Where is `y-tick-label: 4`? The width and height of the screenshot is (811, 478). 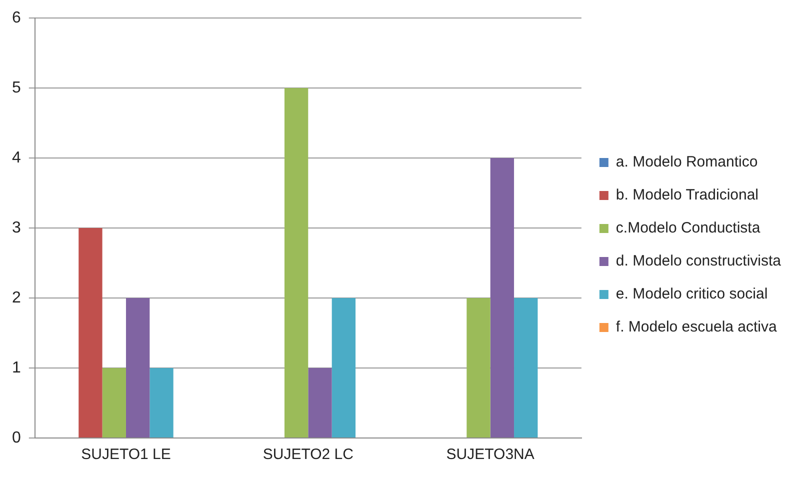 y-tick-label: 4 is located at coordinates (16, 157).